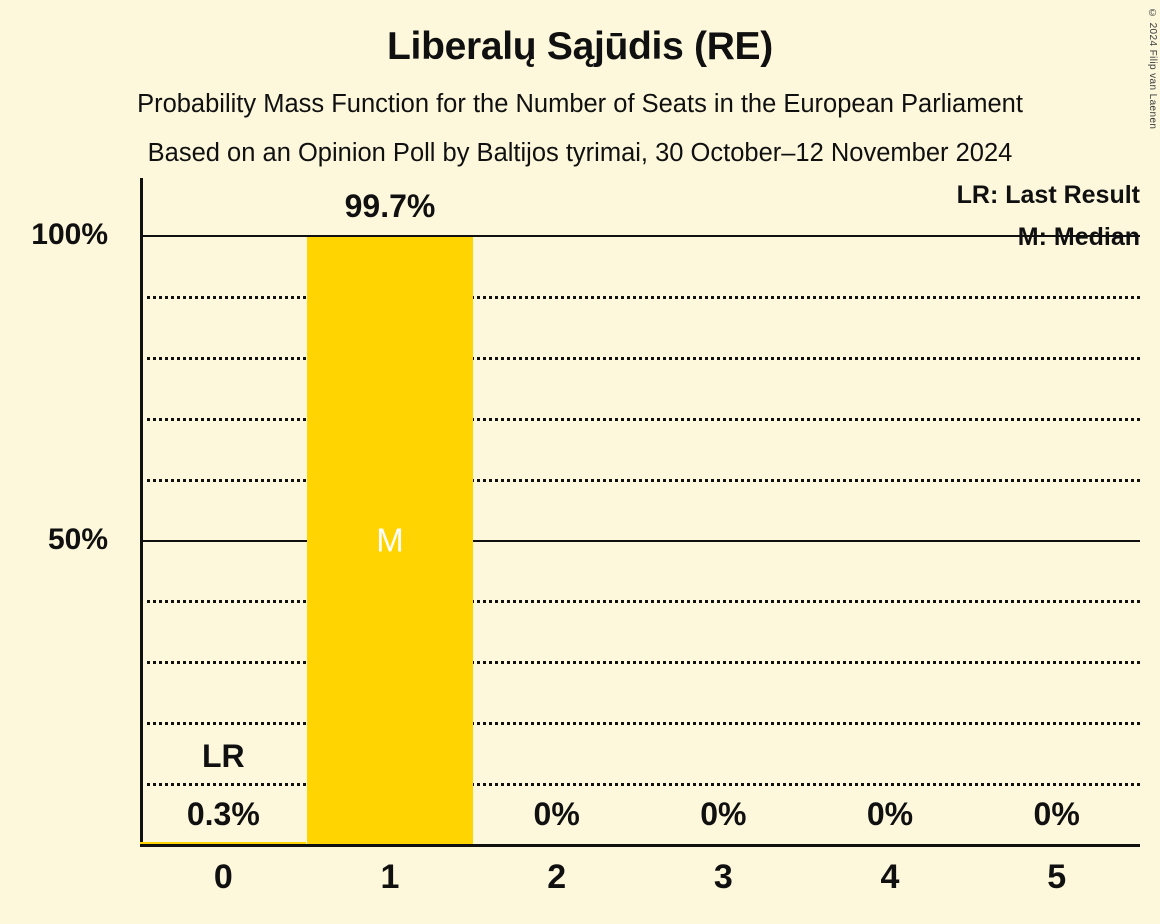 The height and width of the screenshot is (924, 1160). I want to click on x-tick-label-1: 1, so click(390, 877).